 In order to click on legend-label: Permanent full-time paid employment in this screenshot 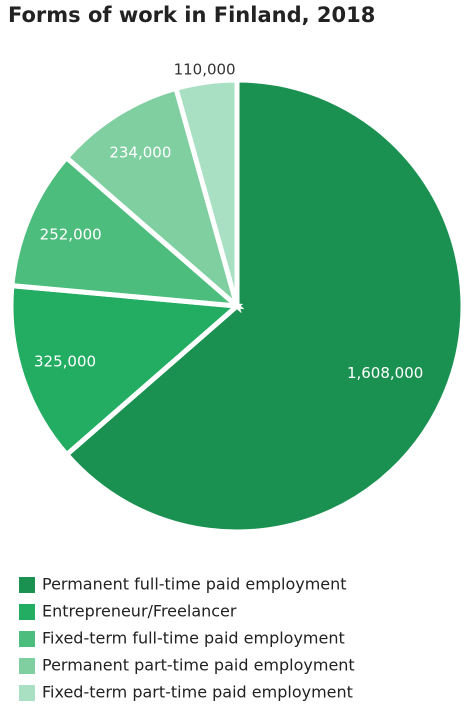, I will do `click(194, 584)`.